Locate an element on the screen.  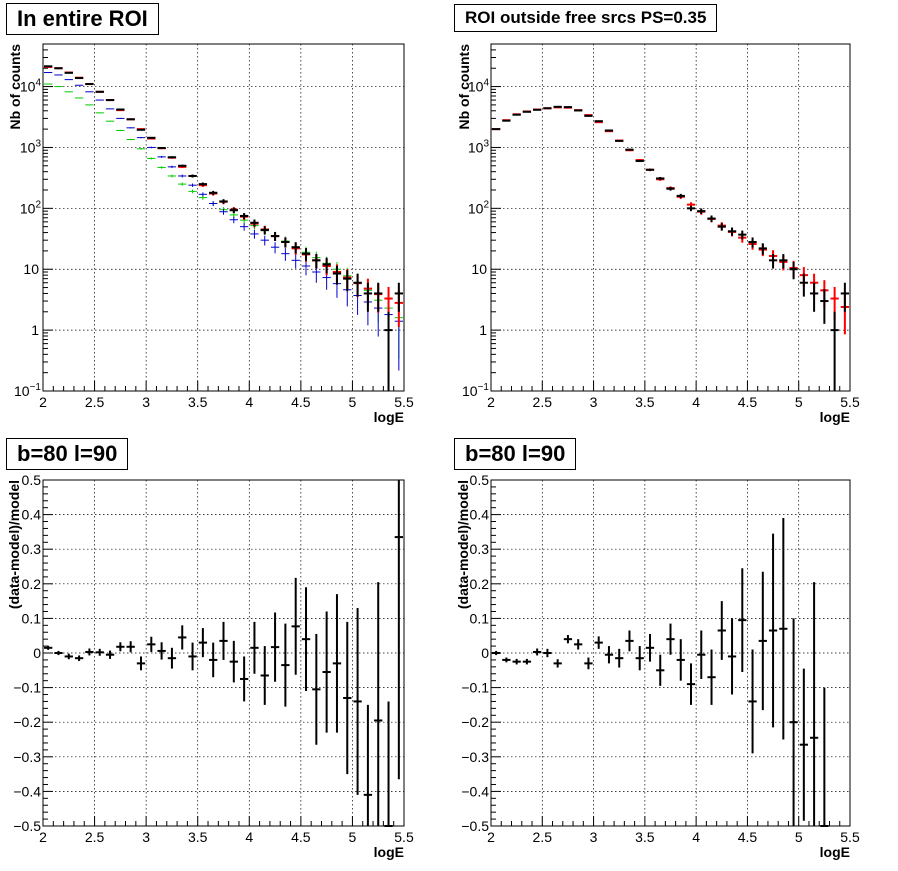
x-axis-label: logE is located at coordinates (835, 417).